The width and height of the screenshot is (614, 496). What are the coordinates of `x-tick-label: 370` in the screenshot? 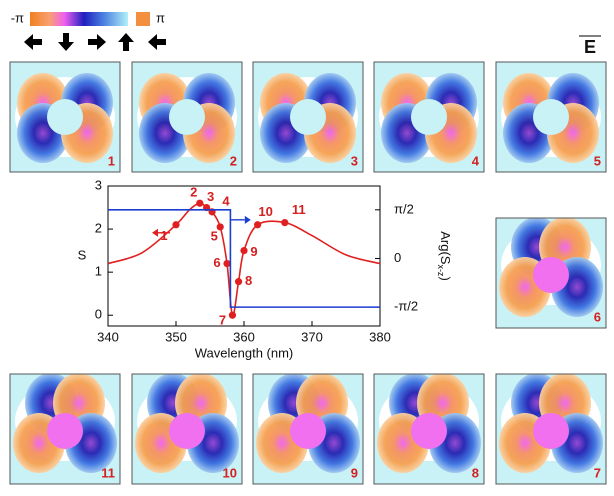 It's located at (312, 336).